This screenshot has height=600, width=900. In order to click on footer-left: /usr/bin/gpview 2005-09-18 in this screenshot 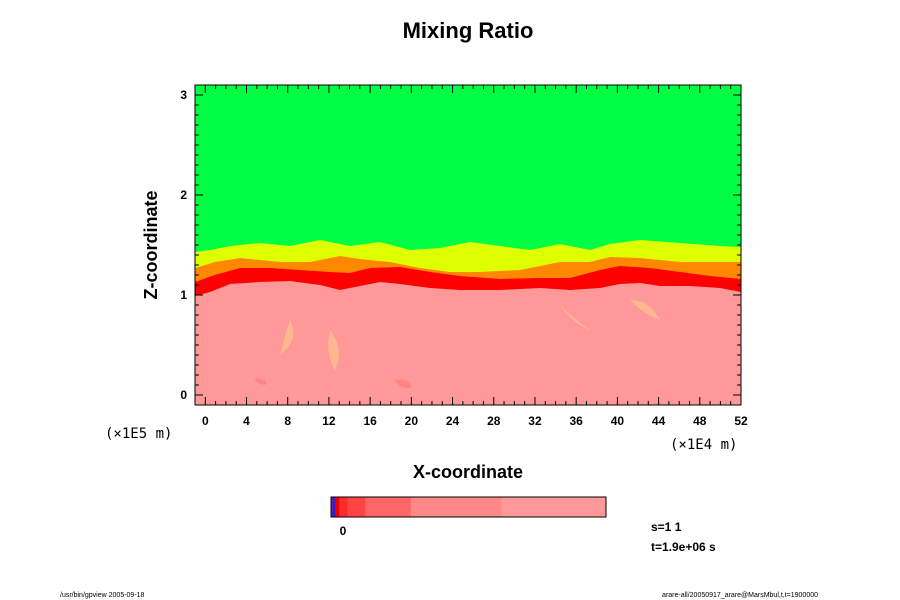, I will do `click(102, 595)`.